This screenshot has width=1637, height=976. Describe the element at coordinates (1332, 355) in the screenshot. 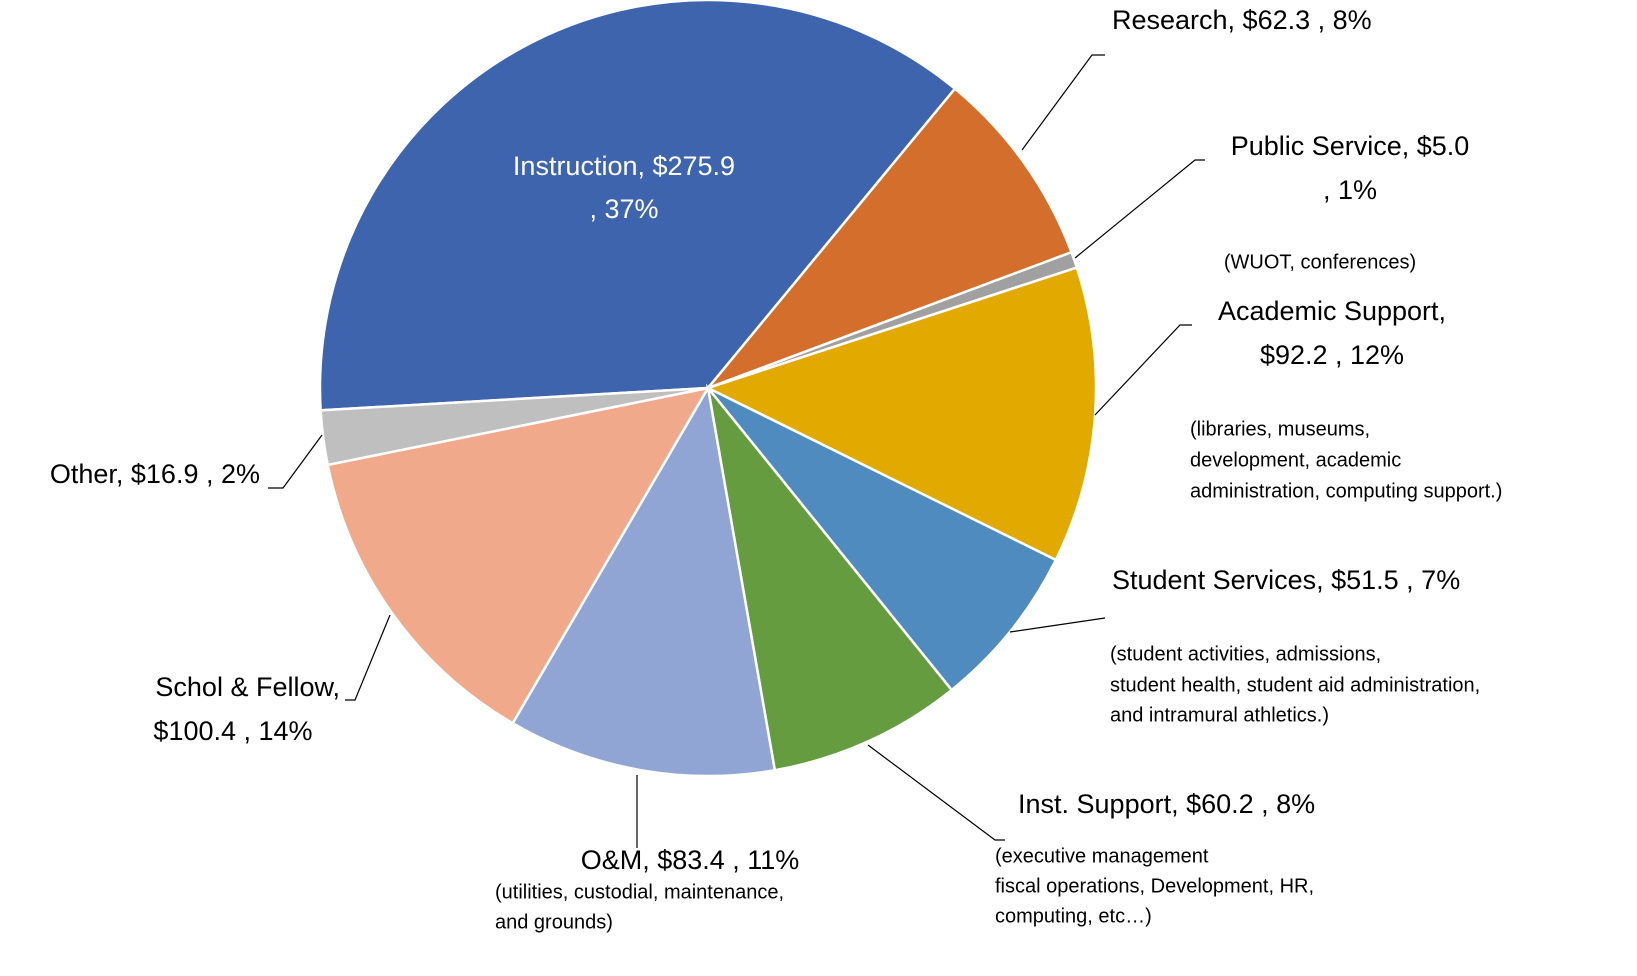

I see `slice-label: $92.2 , 12%` at that location.